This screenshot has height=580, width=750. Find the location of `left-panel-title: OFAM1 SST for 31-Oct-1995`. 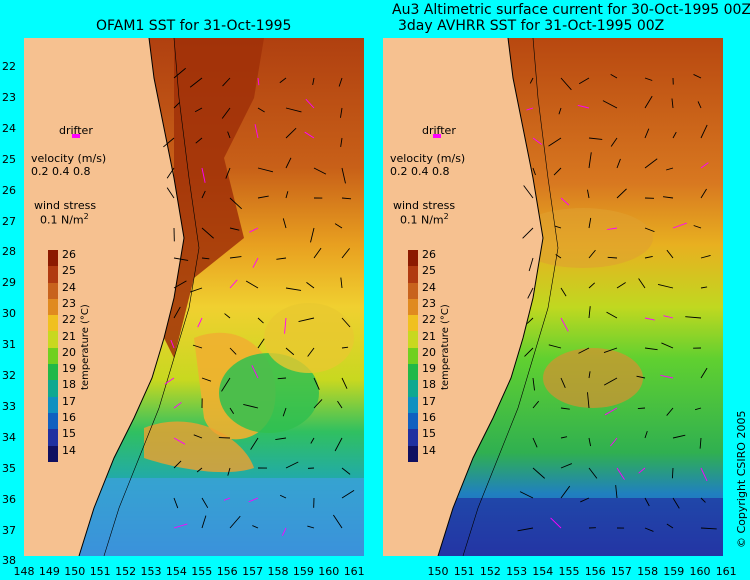

left-panel-title: OFAM1 SST for 31-Oct-1995 is located at coordinates (194, 26).